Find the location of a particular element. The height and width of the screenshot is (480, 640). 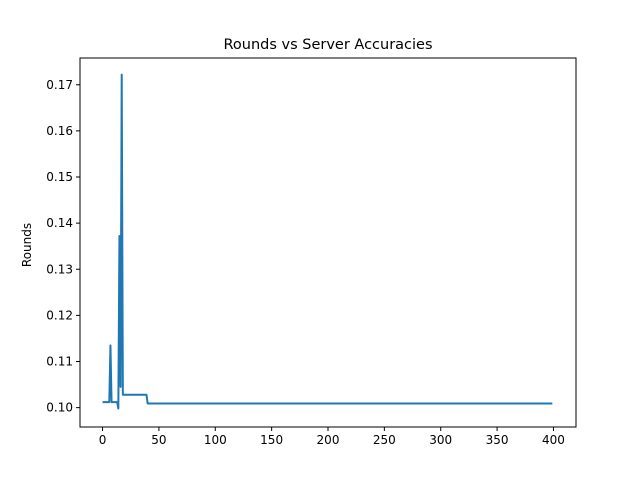

y-tick-label: 0.11 is located at coordinates (59, 362).